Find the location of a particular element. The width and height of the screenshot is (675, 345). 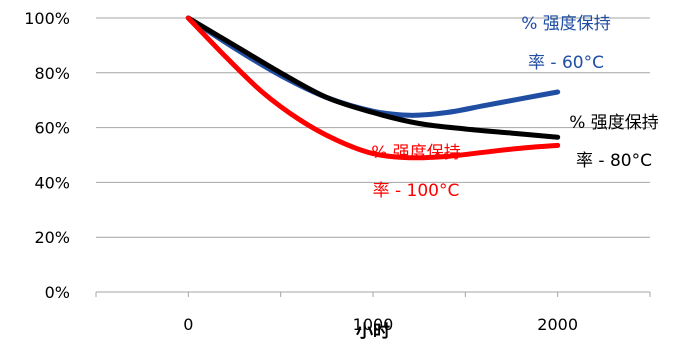

y-tick-label: 100% is located at coordinates (47, 18).